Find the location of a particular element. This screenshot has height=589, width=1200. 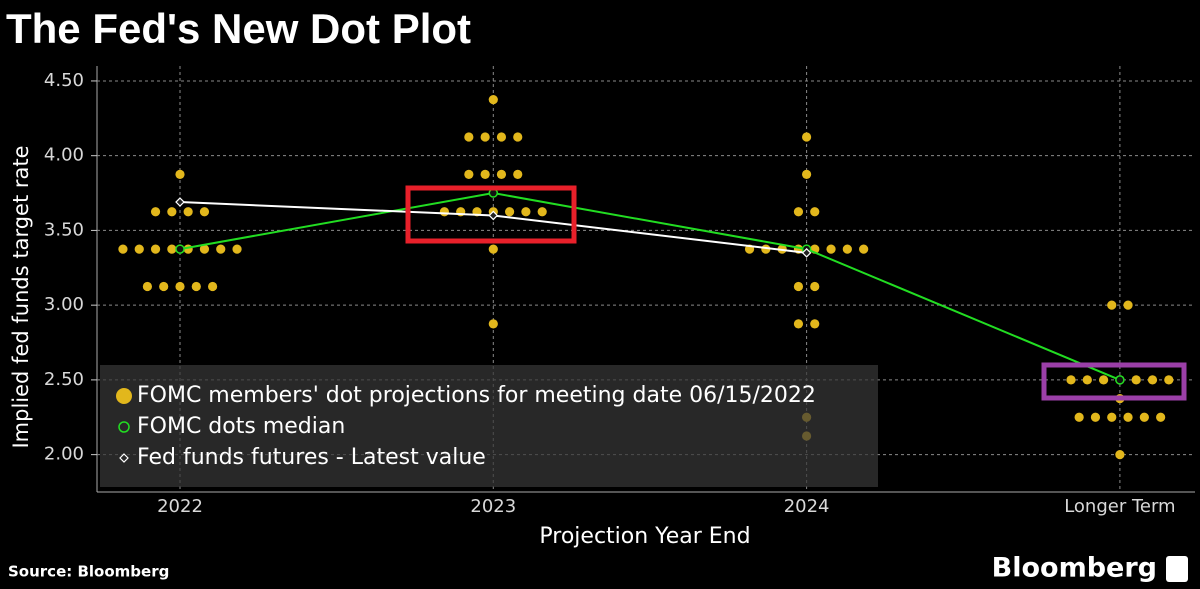

y-axis-label: Implied fed funds target rate is located at coordinates (21, 296).